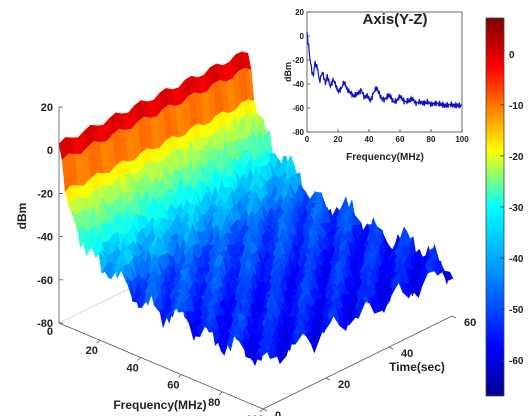 The width and height of the screenshot is (528, 416). Describe the element at coordinates (255, 415) in the screenshot. I see `x-tick-label: 100` at that location.